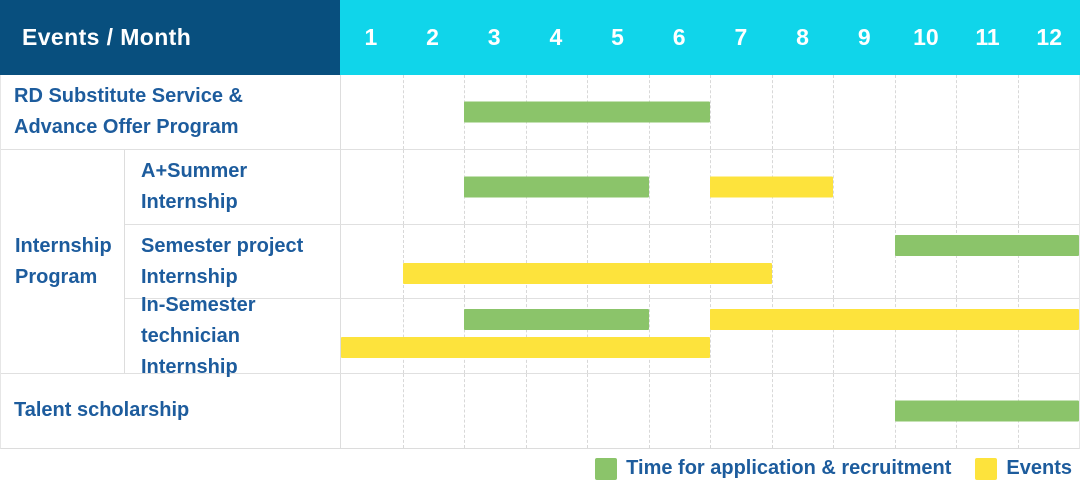 The height and width of the screenshot is (494, 1080). I want to click on month-header-cell: 1, so click(371, 37).